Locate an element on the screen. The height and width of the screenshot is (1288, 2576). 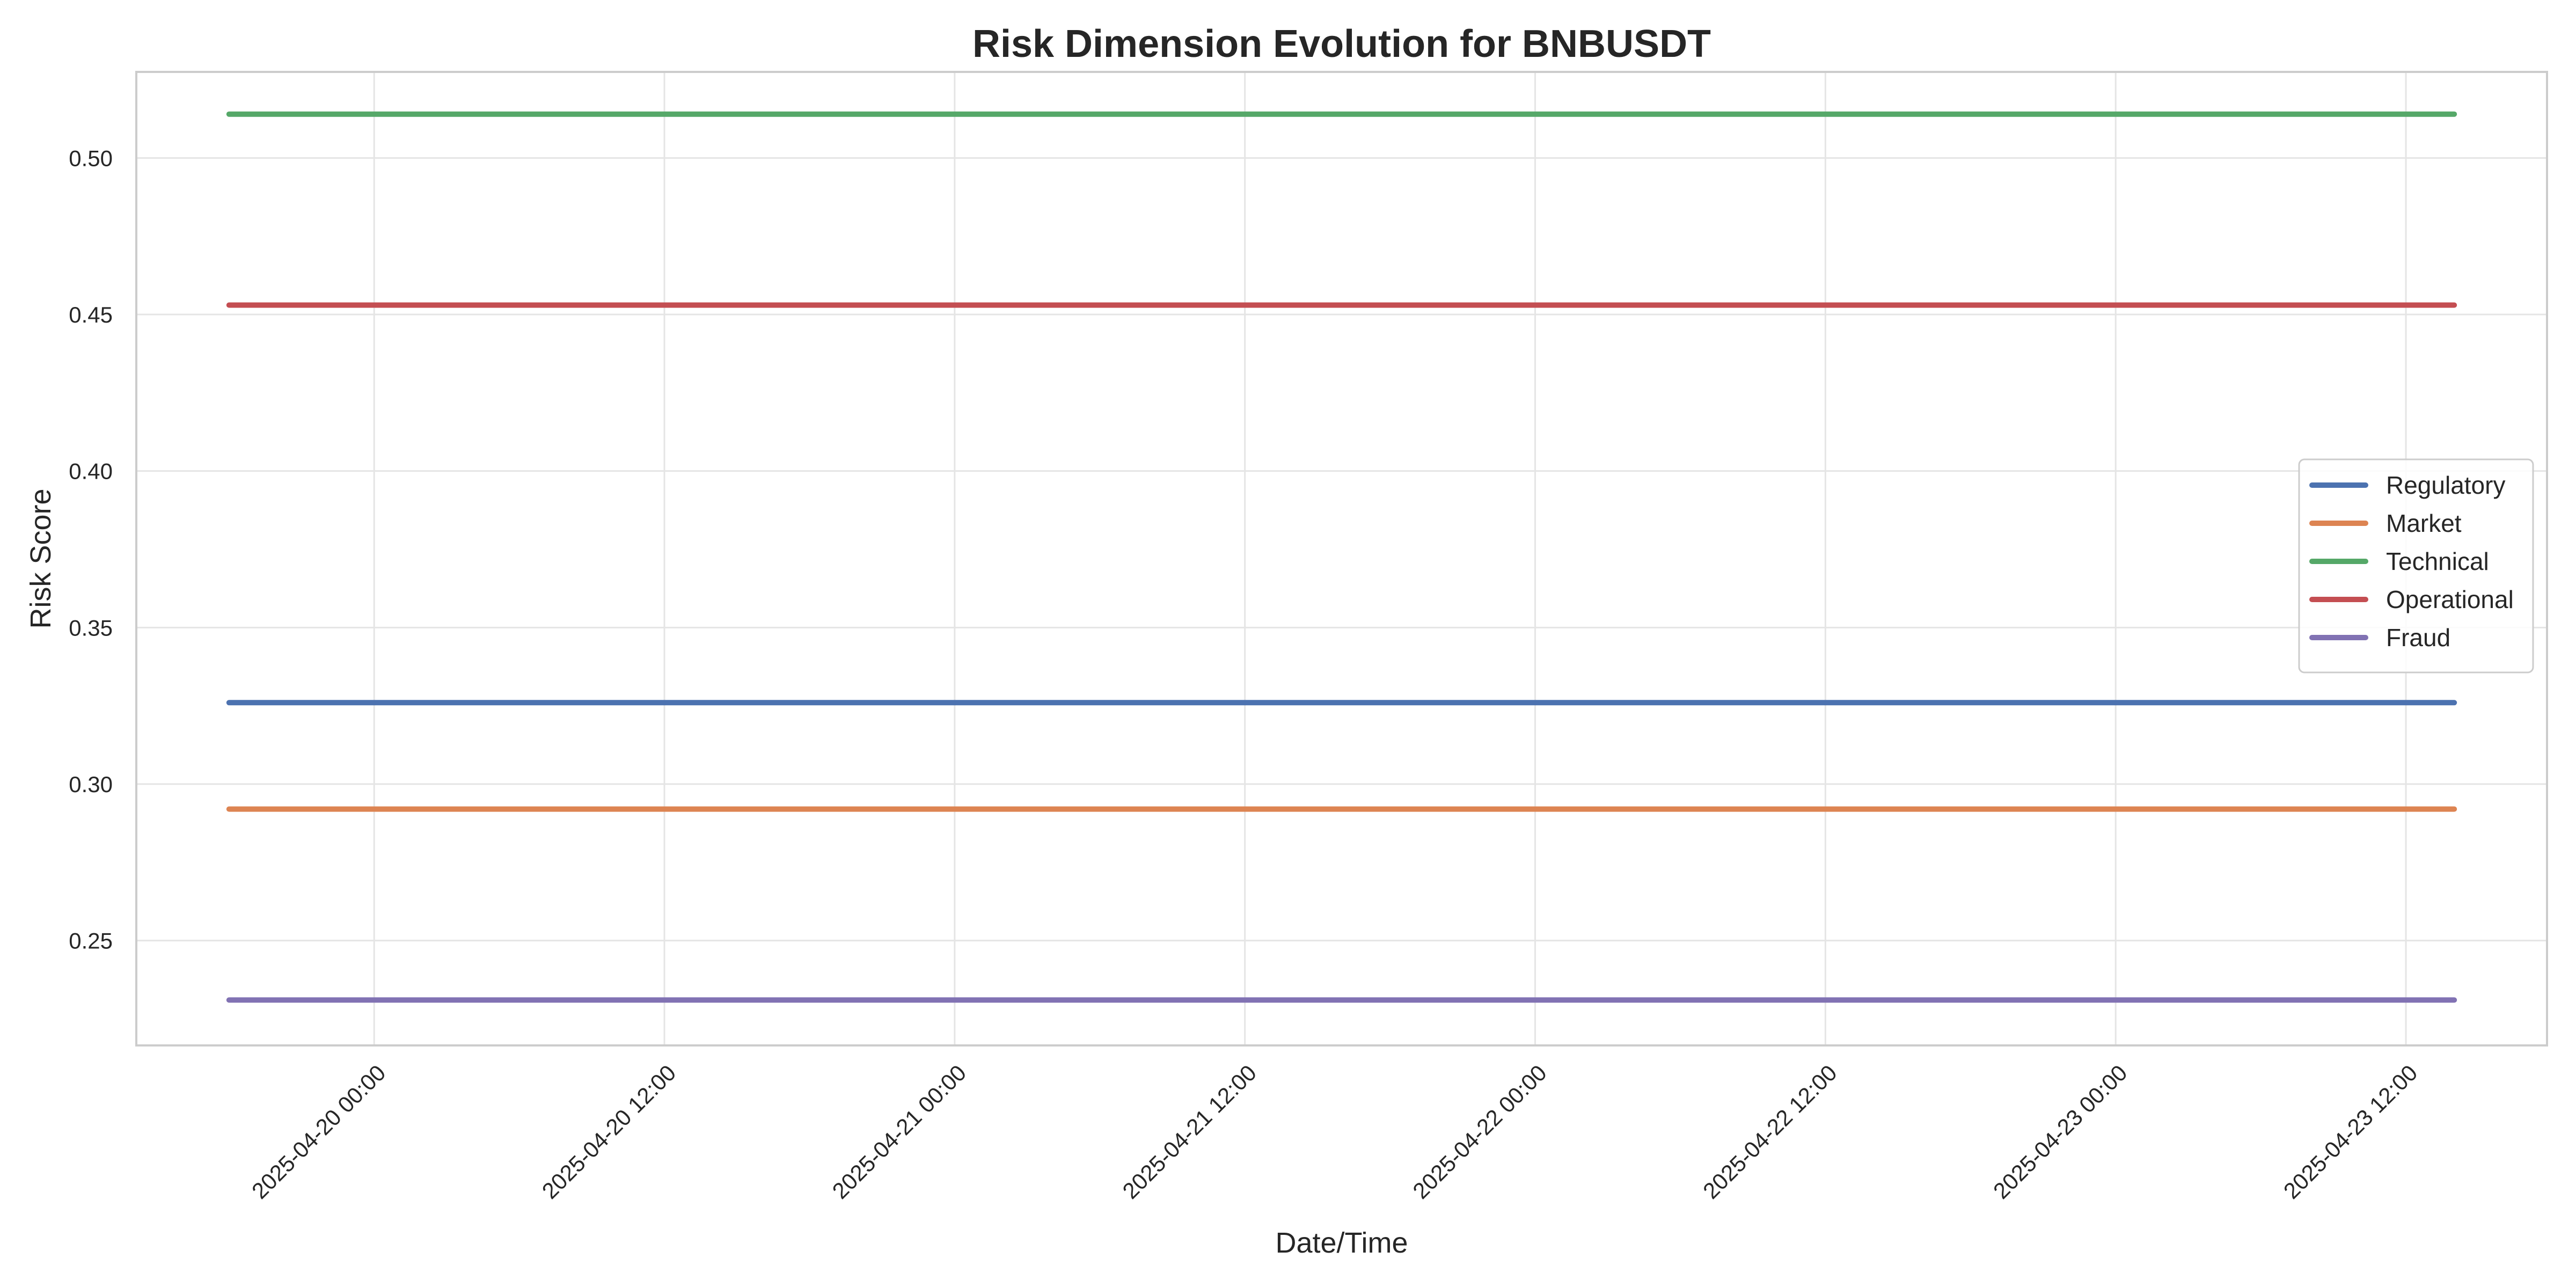
y-tick-label: 0.40 is located at coordinates (91, 471).